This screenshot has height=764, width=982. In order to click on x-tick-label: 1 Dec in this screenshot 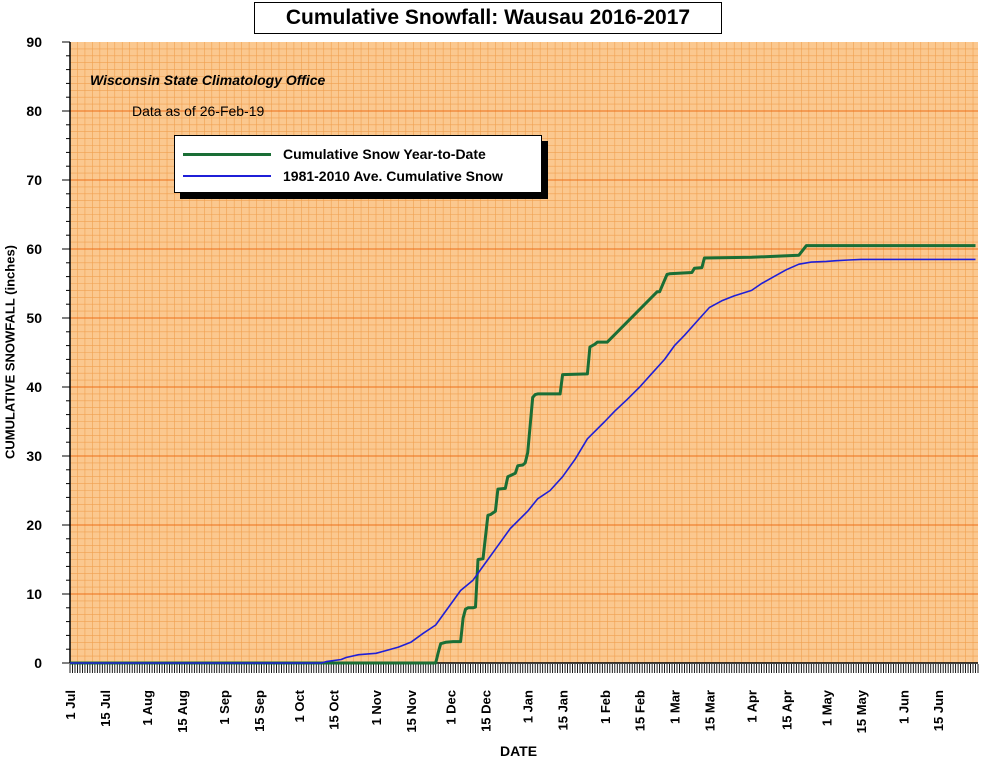, I will do `click(451, 707)`.